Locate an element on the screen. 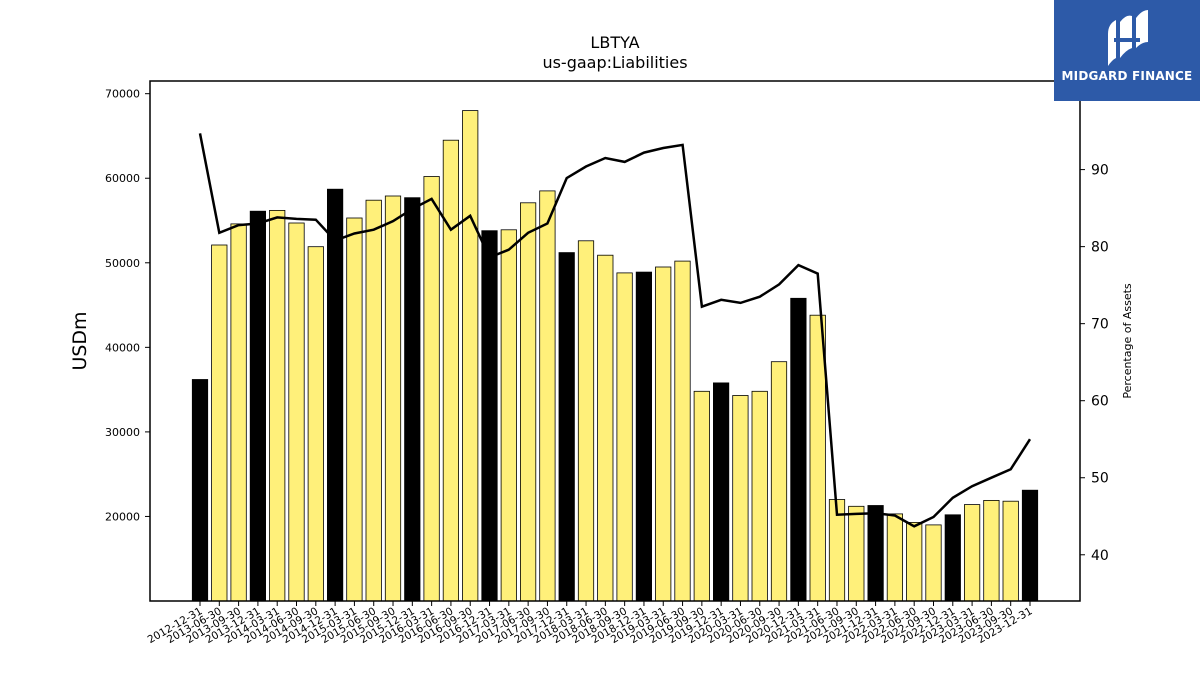  y-tick-label: 20000 is located at coordinates (122, 516).